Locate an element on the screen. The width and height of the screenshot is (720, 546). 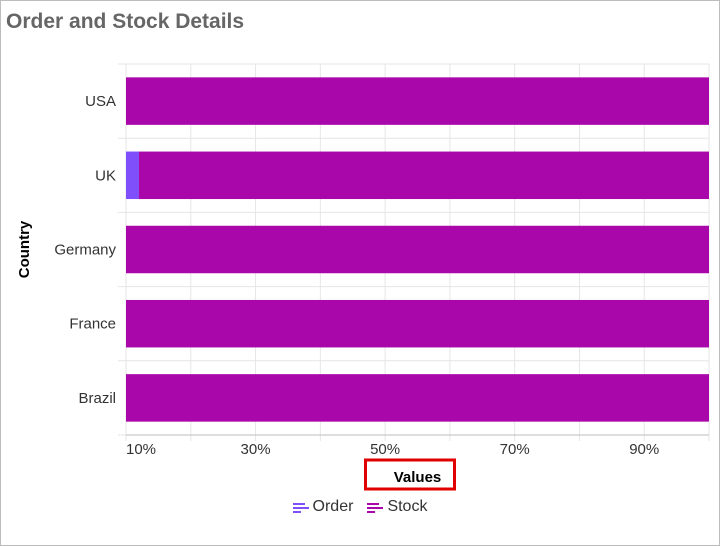
x-axis-title-highlight is located at coordinates (410, 474).